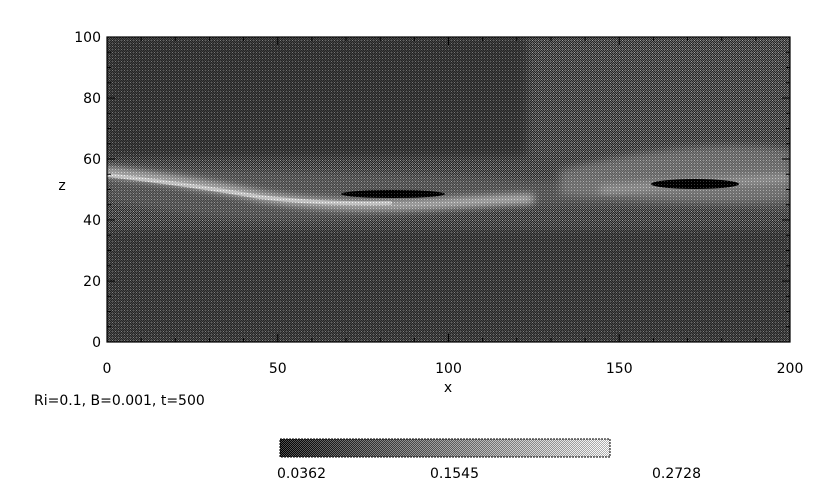 The width and height of the screenshot is (822, 484). Describe the element at coordinates (92, 160) in the screenshot. I see `y-tick-label: 60` at that location.